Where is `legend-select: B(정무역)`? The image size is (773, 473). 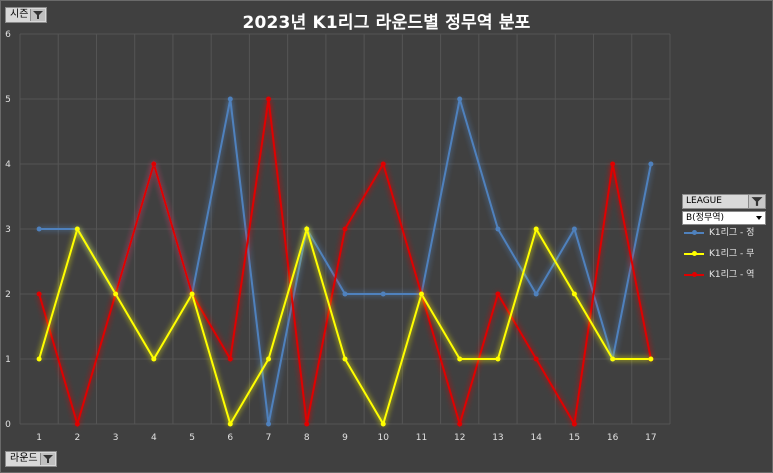
legend-select: B(정무역) is located at coordinates (724, 218).